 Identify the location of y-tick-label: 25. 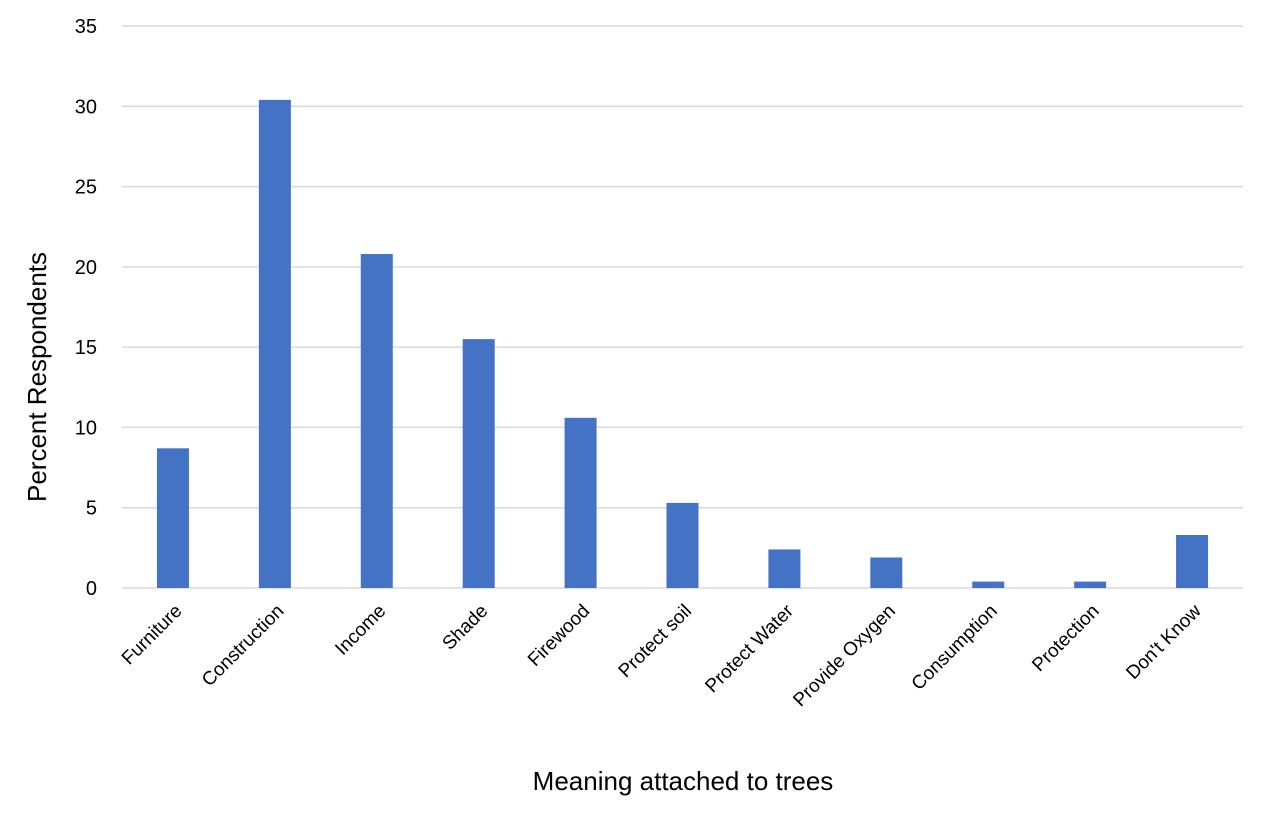
(86, 188).